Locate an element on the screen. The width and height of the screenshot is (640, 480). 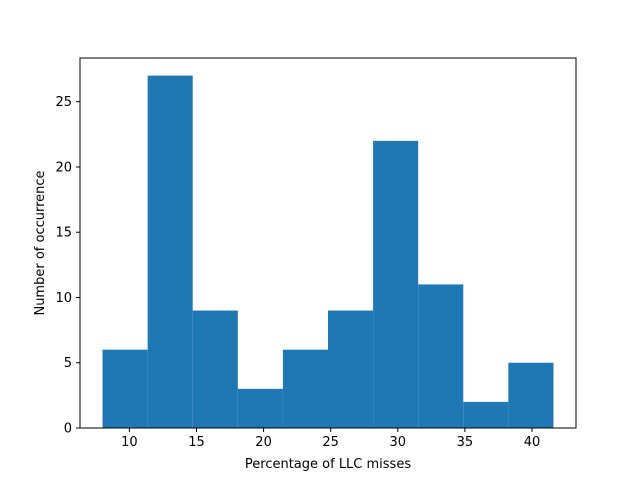
x-axis-ticks: 10 15 20 25 30 35 40 is located at coordinates (330, 439).